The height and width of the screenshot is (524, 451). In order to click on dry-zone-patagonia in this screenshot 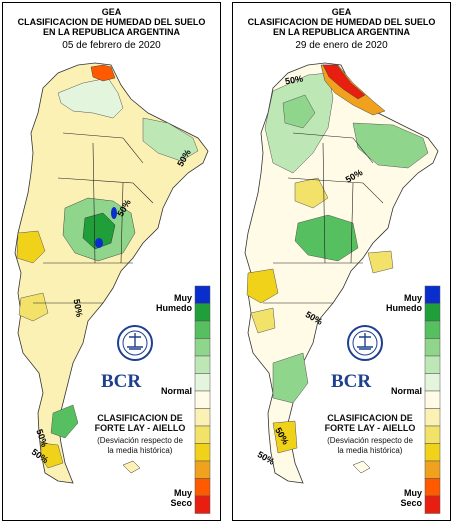, I will do `click(33, 307)`.